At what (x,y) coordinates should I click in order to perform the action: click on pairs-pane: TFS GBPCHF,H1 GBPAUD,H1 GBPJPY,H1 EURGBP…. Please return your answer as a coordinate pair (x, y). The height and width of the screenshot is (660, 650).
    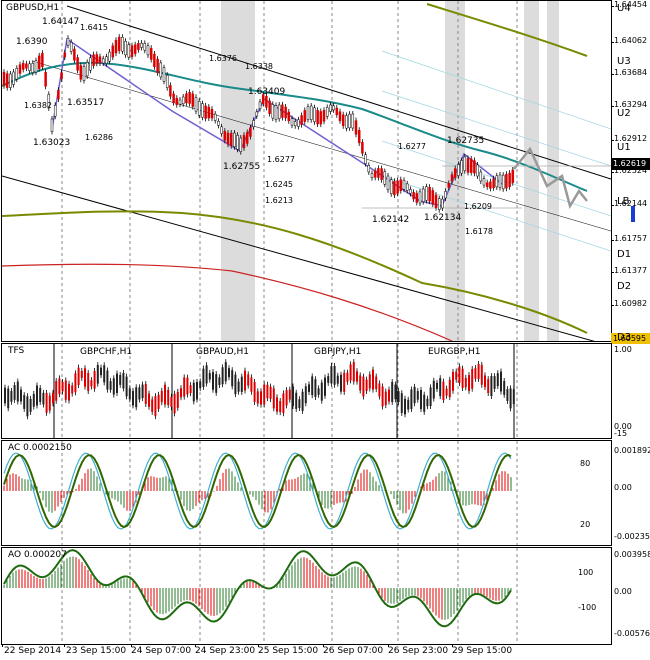
    Looking at the image, I should click on (306, 391).